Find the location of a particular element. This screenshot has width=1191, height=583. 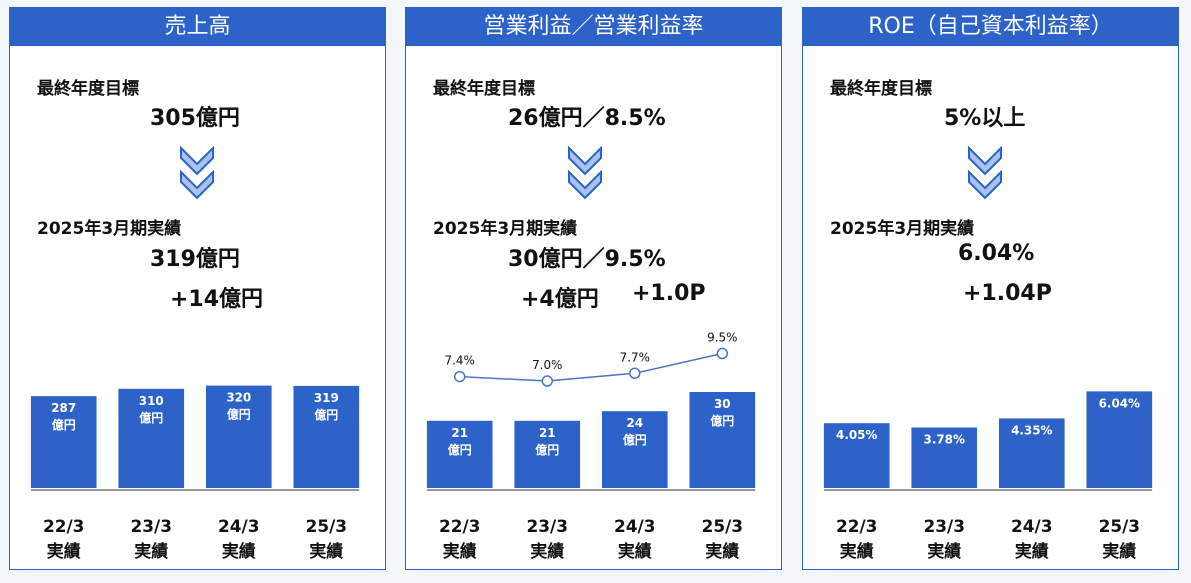

bar-label: 3.78% is located at coordinates (944, 439).